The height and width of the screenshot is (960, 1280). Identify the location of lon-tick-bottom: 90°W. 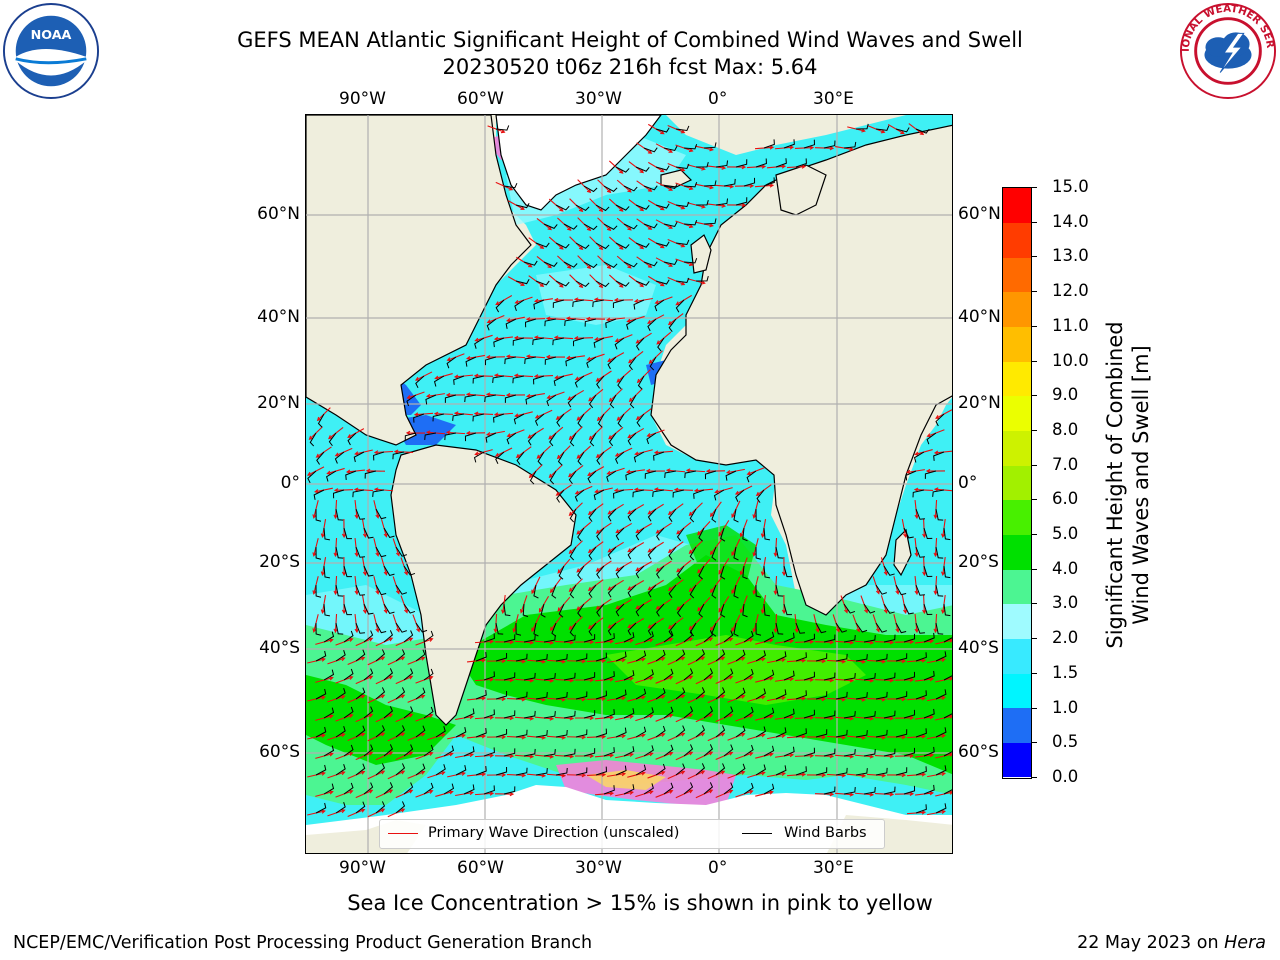
(362, 868).